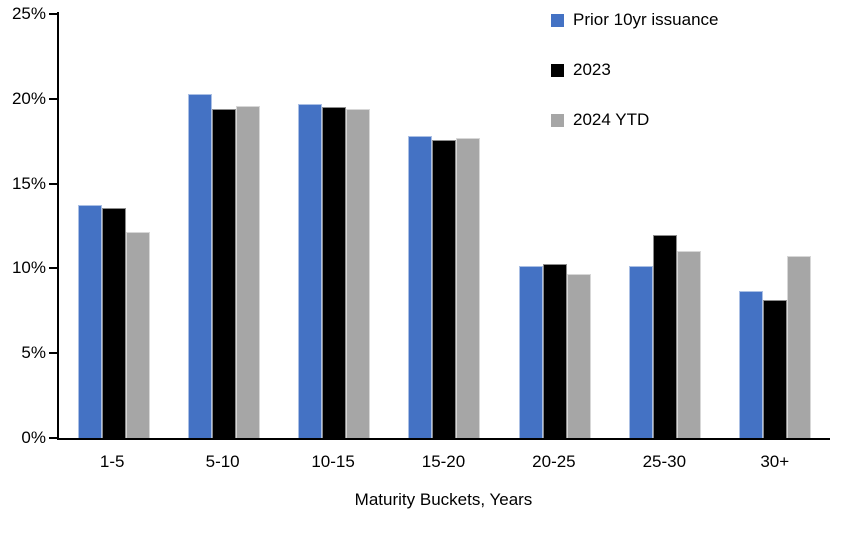 Image resolution: width=852 pixels, height=534 pixels. I want to click on y-axis-ticks, so click(53, 226).